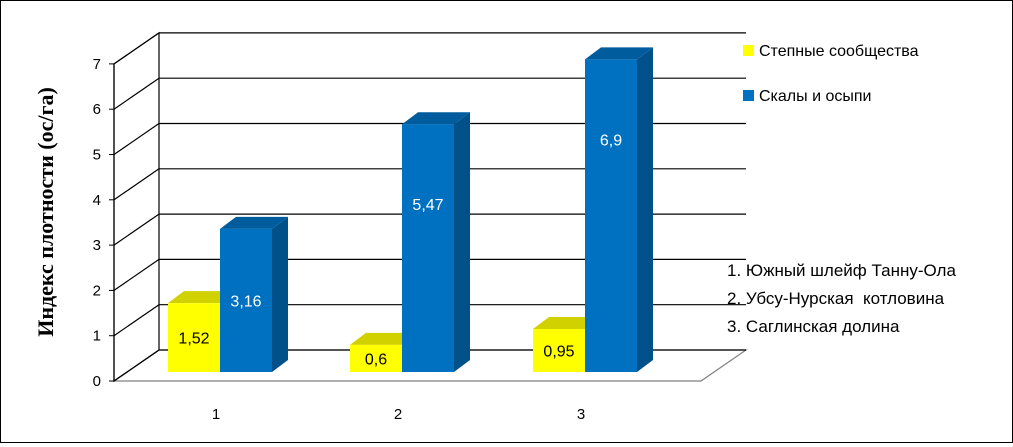 Image resolution: width=1013 pixels, height=447 pixels. Describe the element at coordinates (831, 74) in the screenshot. I see `legend: Степные сообщества Скалы и осыпи` at that location.